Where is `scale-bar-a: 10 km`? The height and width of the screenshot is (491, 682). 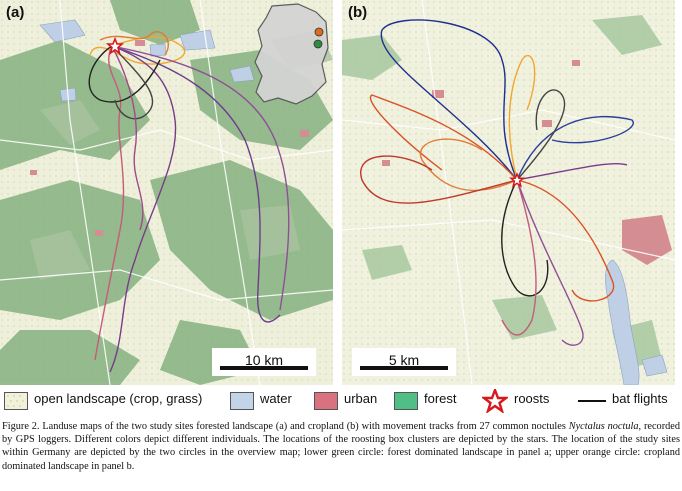 scale-bar-a: 10 km is located at coordinates (264, 362).